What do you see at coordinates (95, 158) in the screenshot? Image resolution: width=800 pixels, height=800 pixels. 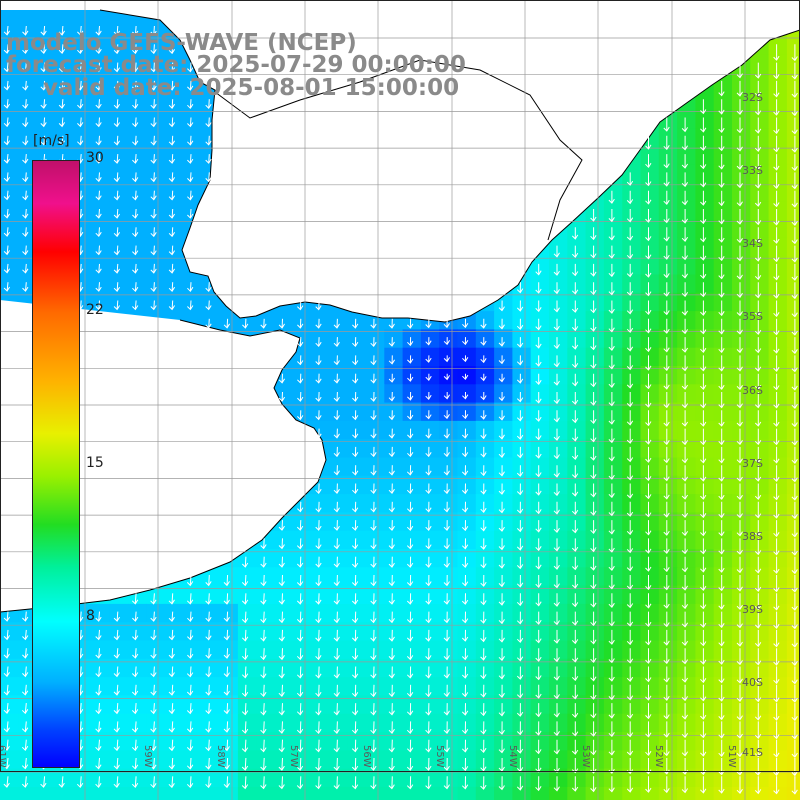 I see `colorbar-tick-30: 30` at bounding box center [95, 158].